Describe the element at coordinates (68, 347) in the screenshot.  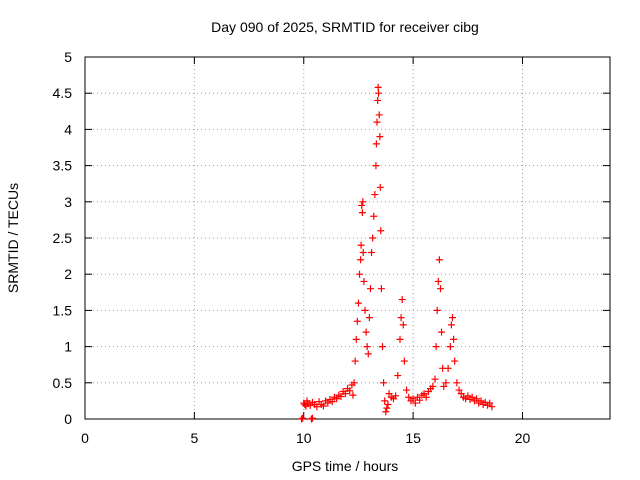
I see `y-tick-label: 1` at that location.